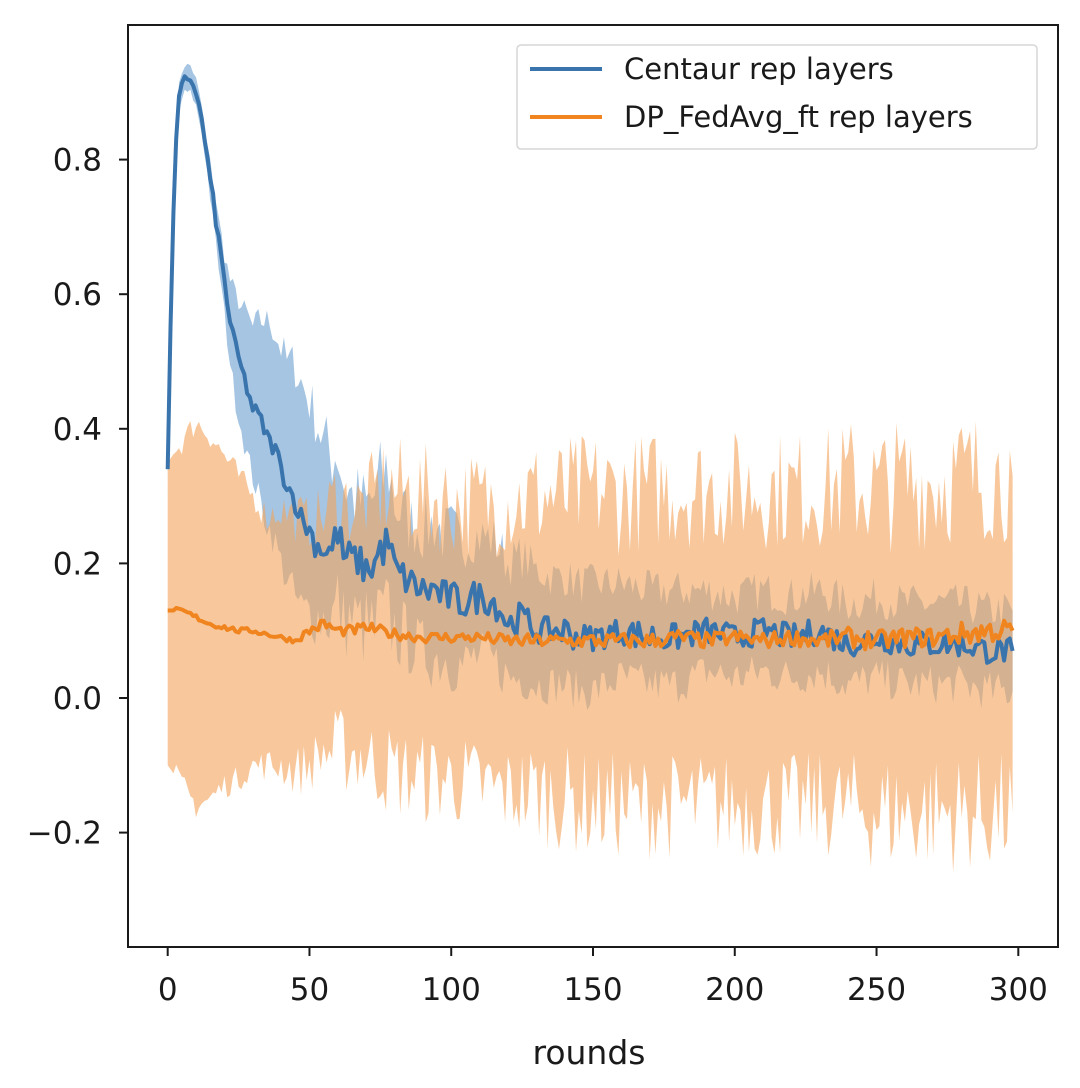 The image size is (1080, 1088). What do you see at coordinates (77, 699) in the screenshot?
I see `y-tick-label: 0.0` at bounding box center [77, 699].